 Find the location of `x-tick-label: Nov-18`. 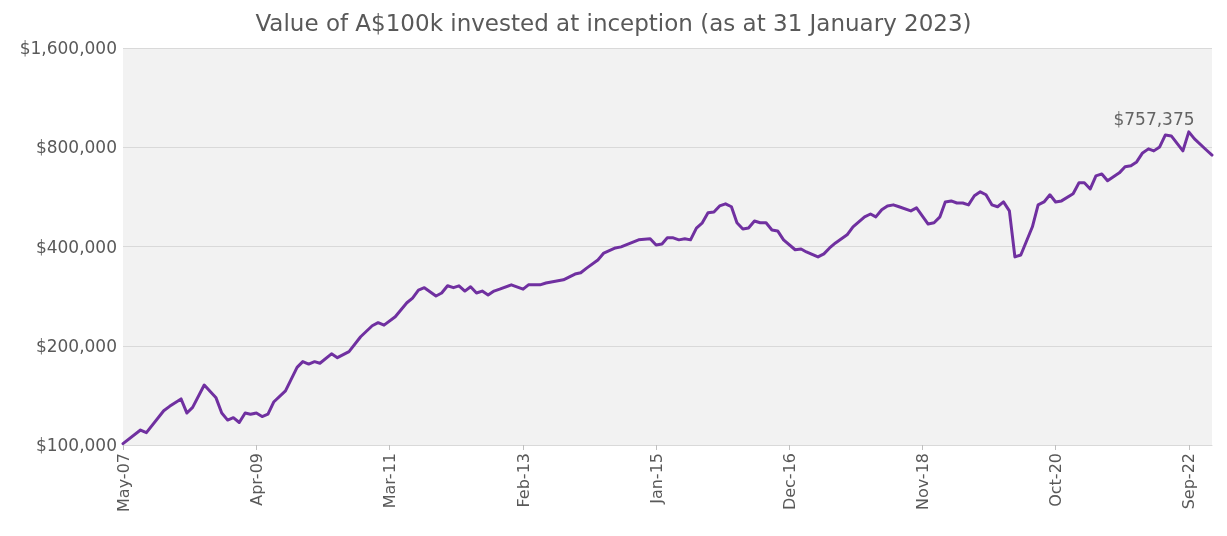

x-tick-label: Nov-18 is located at coordinates (922, 481).